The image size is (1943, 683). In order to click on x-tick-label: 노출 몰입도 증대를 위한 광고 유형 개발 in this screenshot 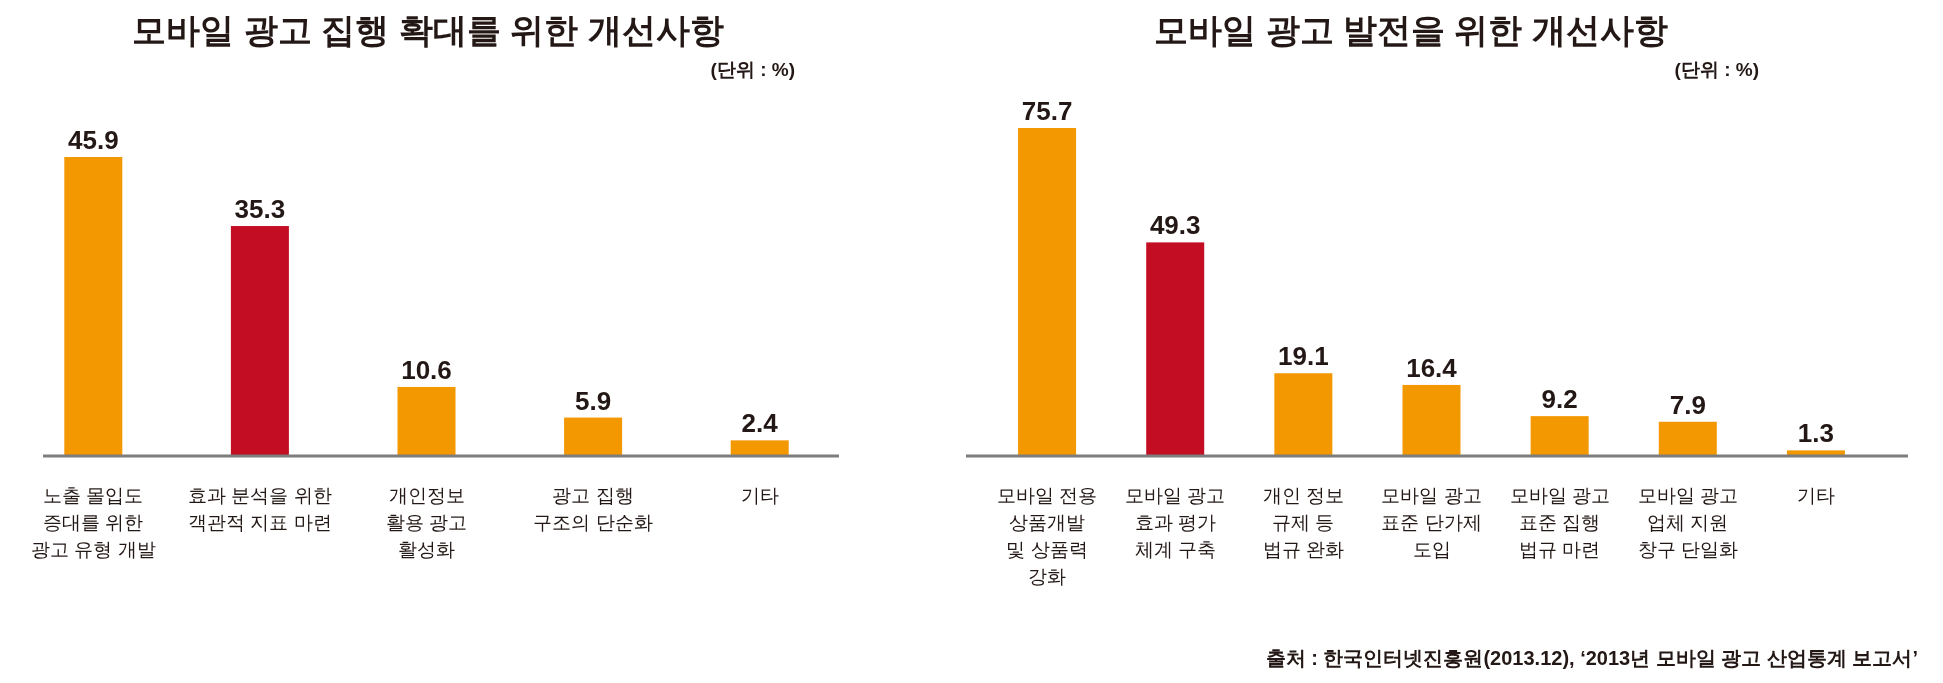, I will do `click(93, 522)`.